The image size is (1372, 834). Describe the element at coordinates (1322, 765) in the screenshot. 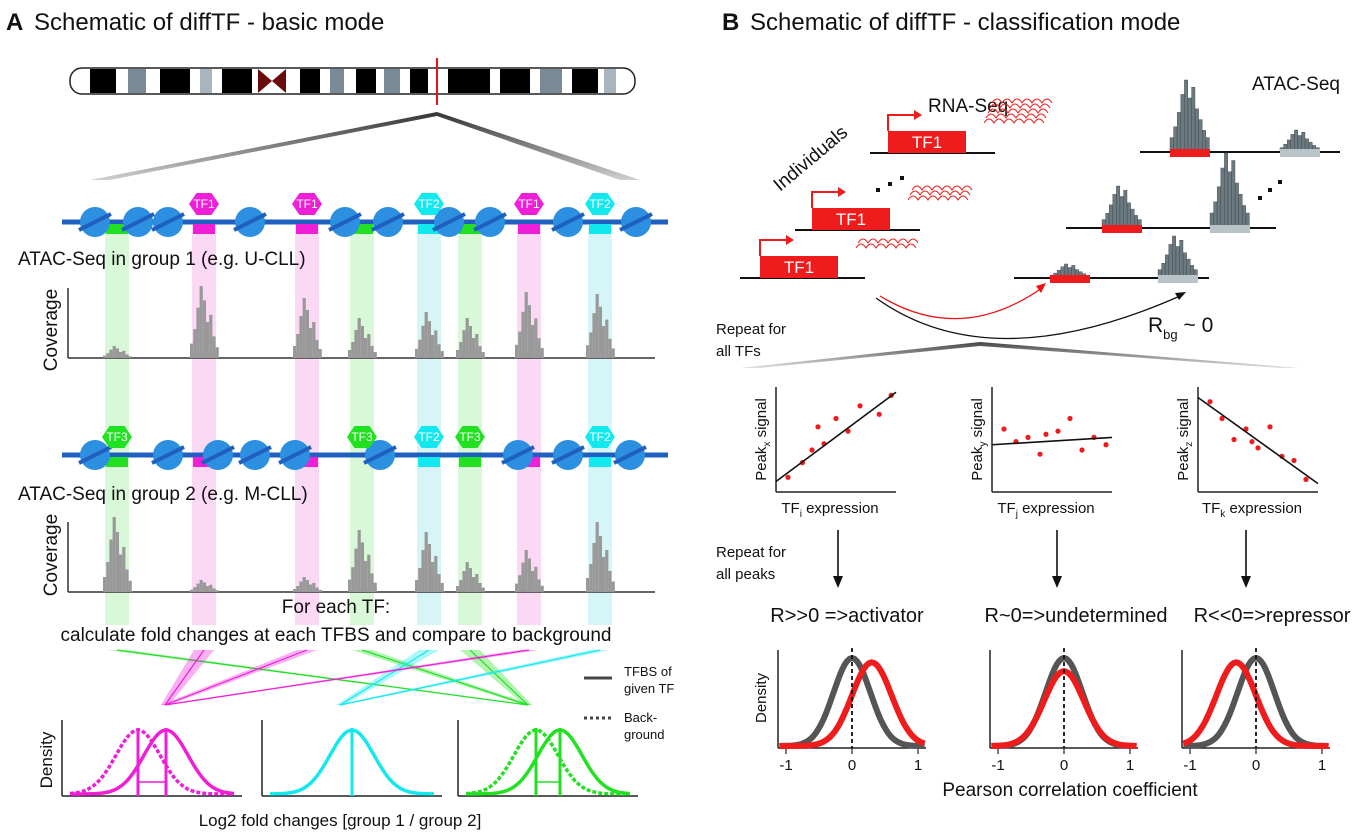

I see `corr-tick-label-2-2: 1` at that location.